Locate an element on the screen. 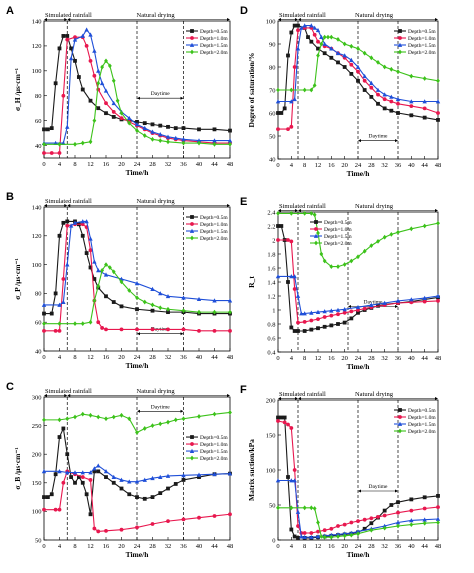 The height and width of the screenshot is (573, 474). phase-label-drying: Natural drying is located at coordinates (374, 15).